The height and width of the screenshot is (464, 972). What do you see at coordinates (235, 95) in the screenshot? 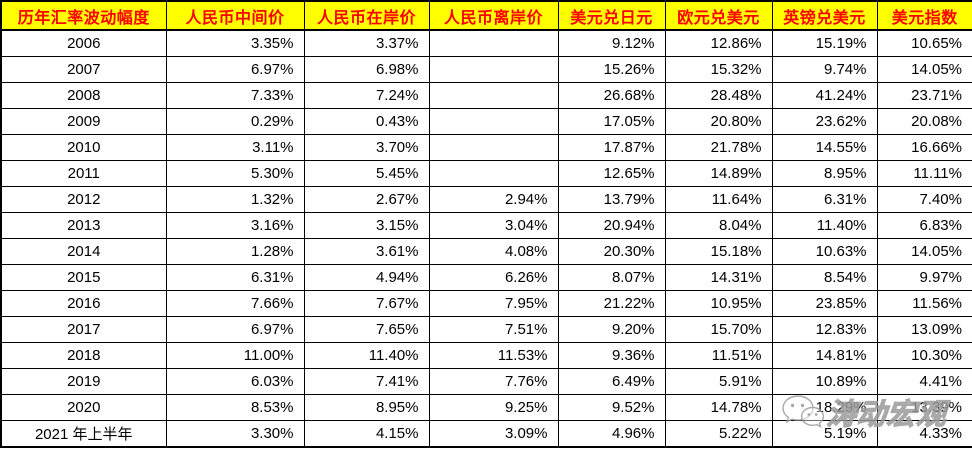
I see `value-cell: 7.33%` at bounding box center [235, 95].